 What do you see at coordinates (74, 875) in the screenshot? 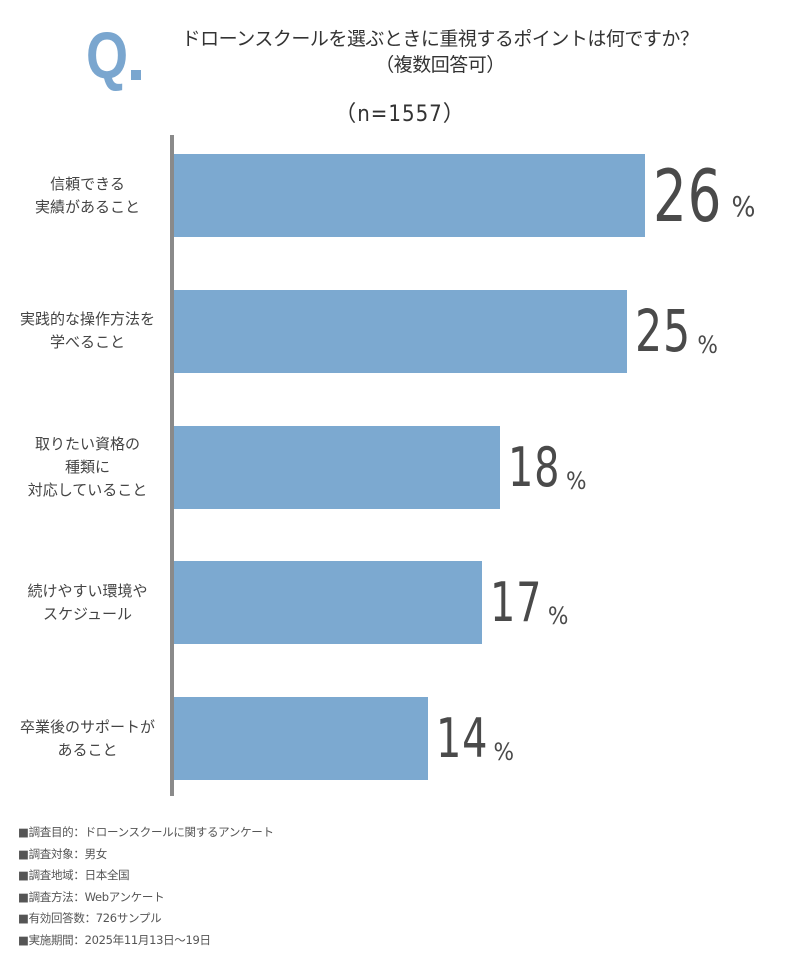
I see `footnote-region: ■調査地域：日本全国` at bounding box center [74, 875].